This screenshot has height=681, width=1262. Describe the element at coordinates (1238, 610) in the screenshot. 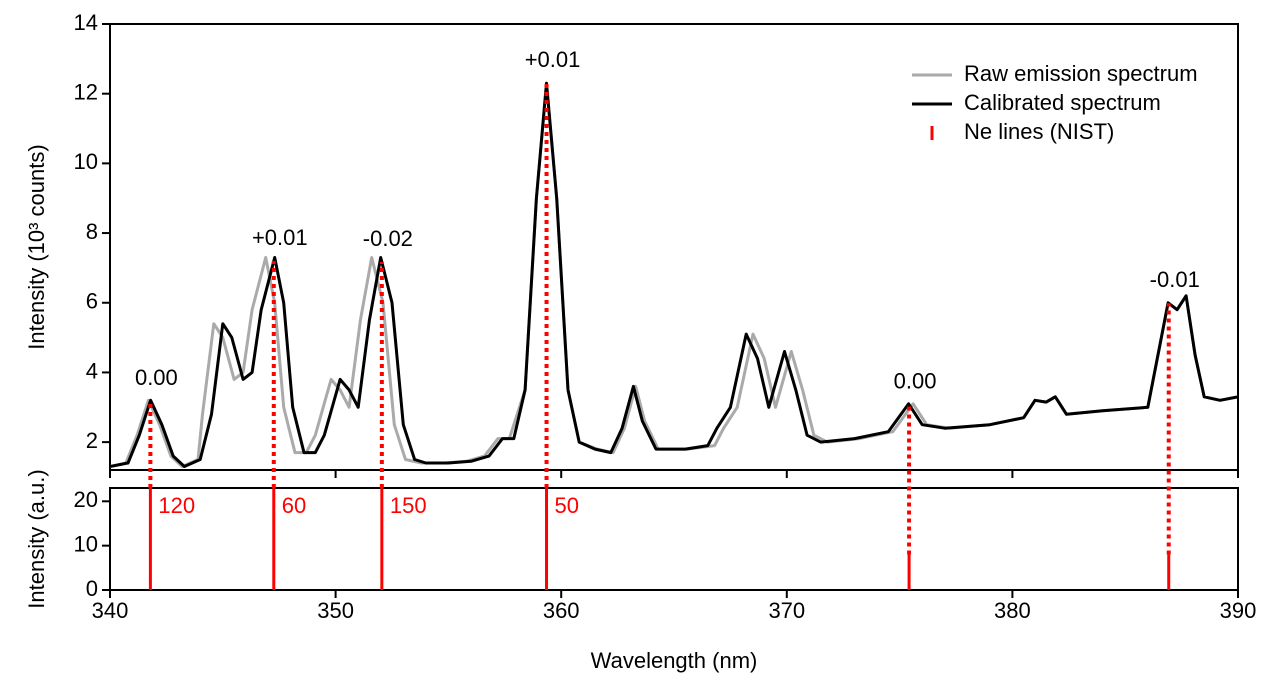

I see `x-tick-label: 390` at that location.